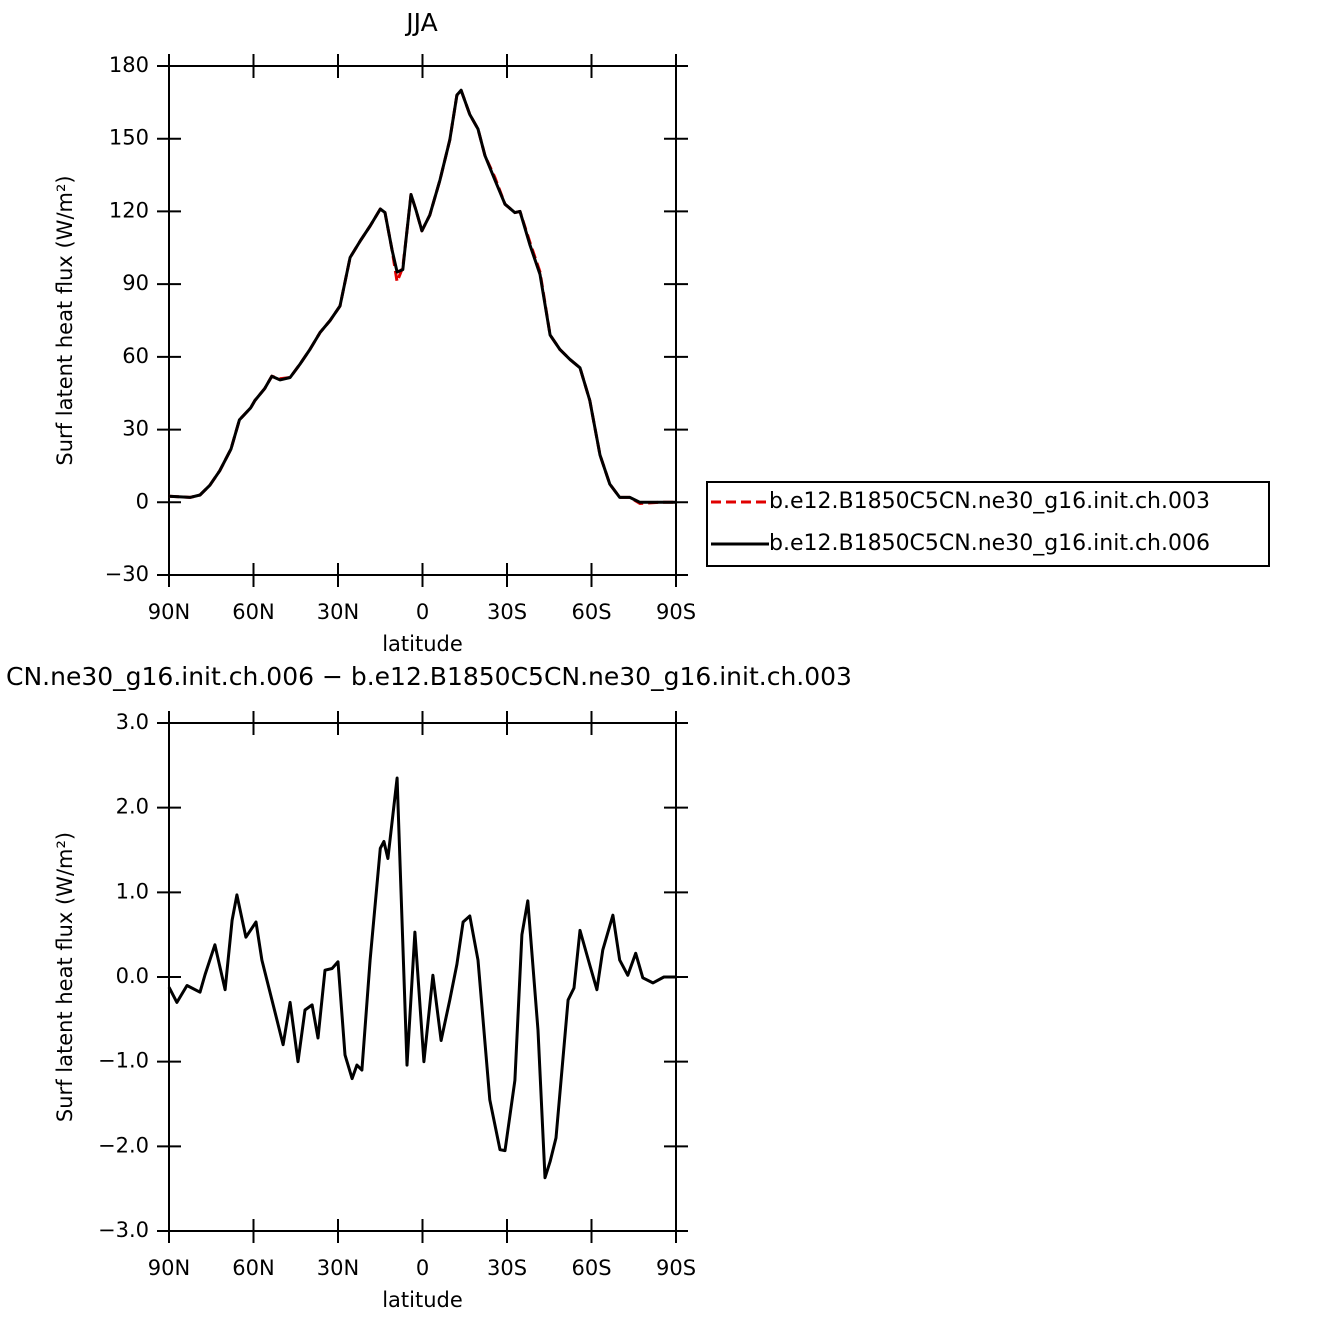 The image size is (1322, 1325). What do you see at coordinates (129, 65) in the screenshot?
I see `y-tick-label: 180` at bounding box center [129, 65].